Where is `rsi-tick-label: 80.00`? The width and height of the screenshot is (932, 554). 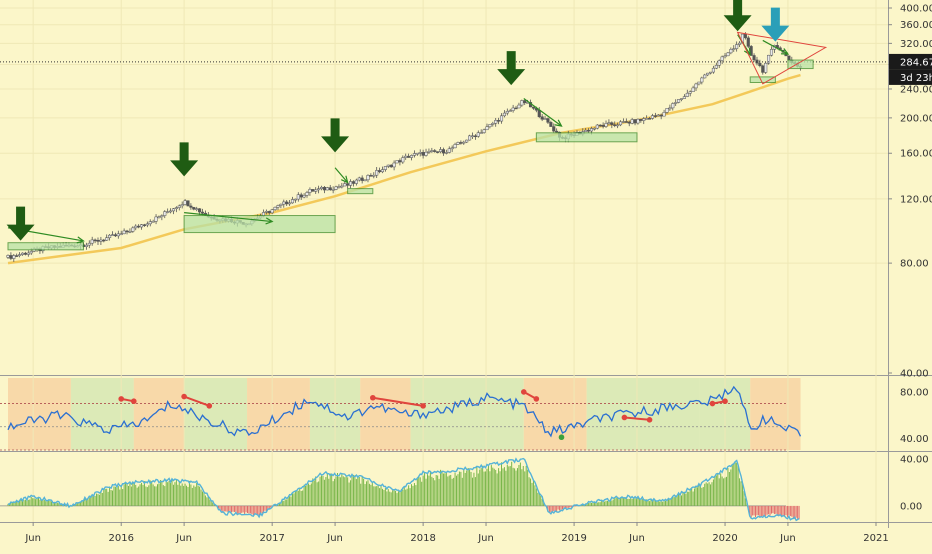 rsi-tick-label: 80.00 is located at coordinates (914, 392).